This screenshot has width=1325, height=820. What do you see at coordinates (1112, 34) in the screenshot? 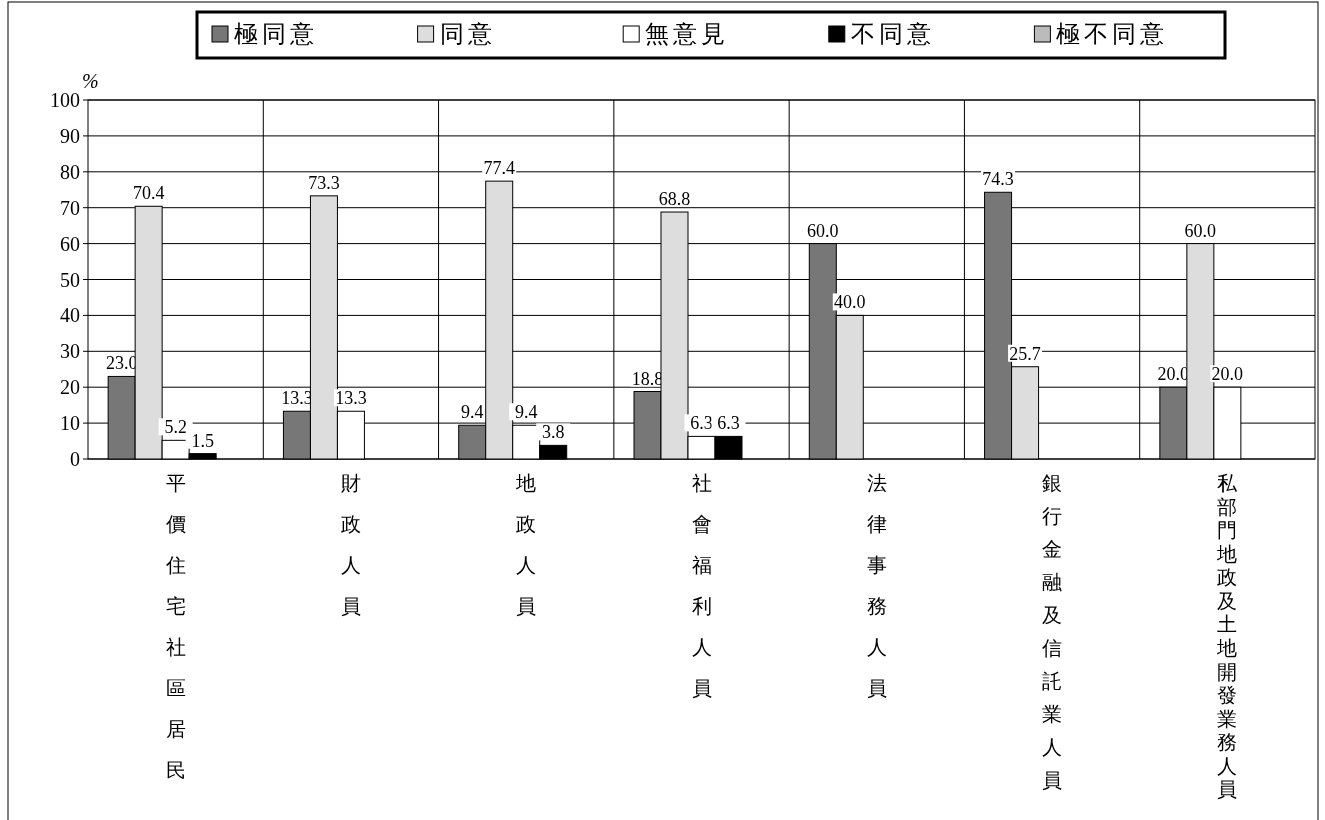
I see `legend-label: 極不同意` at bounding box center [1112, 34].